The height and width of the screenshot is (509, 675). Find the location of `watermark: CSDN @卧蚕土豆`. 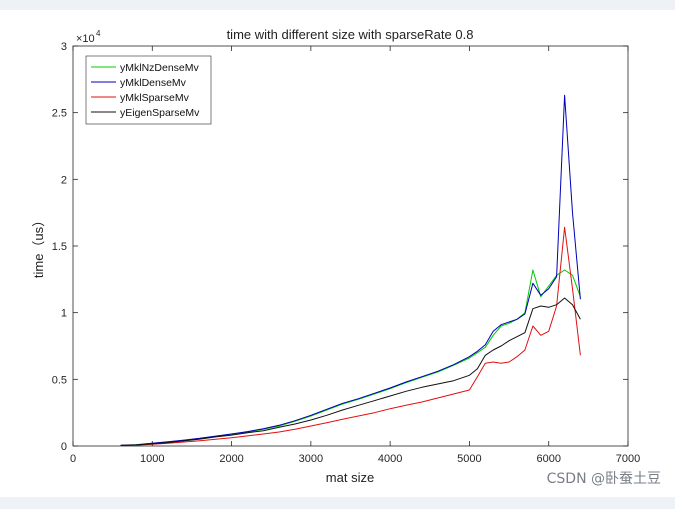

watermark: CSDN @卧蚕土豆 is located at coordinates (603, 479).